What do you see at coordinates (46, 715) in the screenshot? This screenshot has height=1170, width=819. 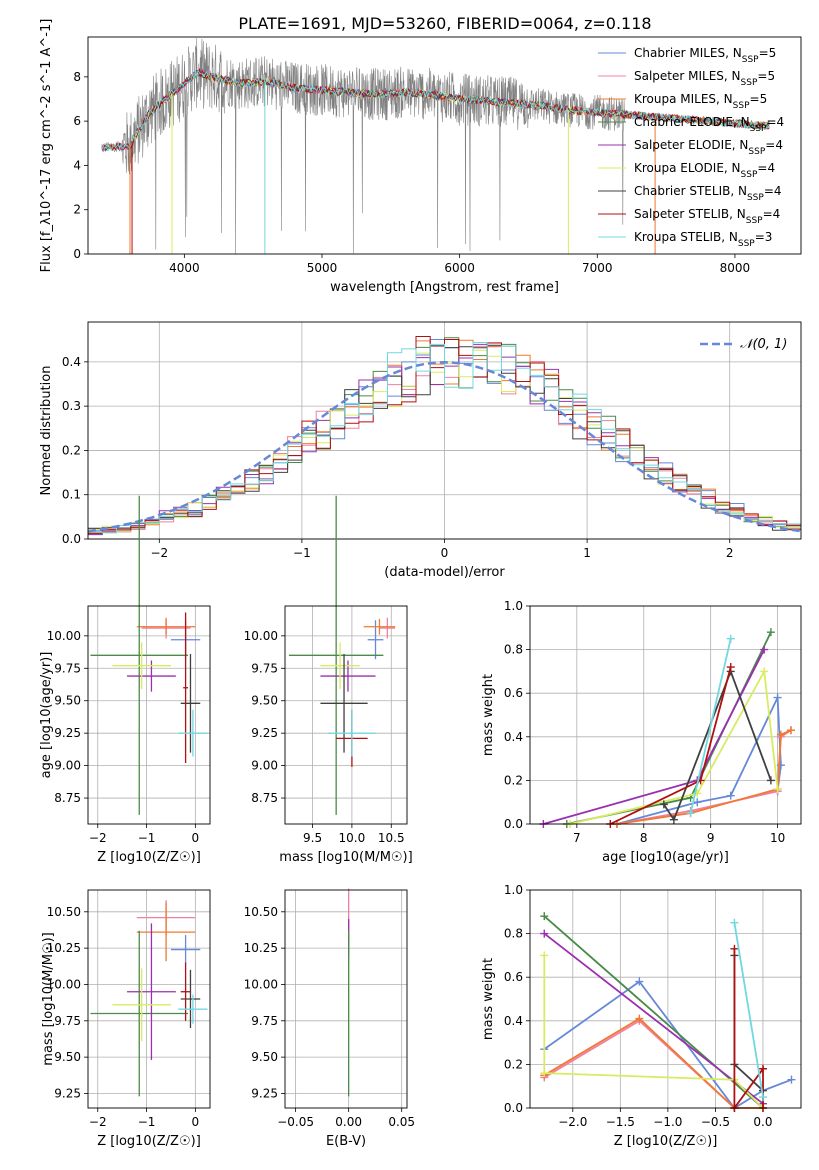 I see `y-axis-label: age [log10(age/yr)]` at bounding box center [46, 715].